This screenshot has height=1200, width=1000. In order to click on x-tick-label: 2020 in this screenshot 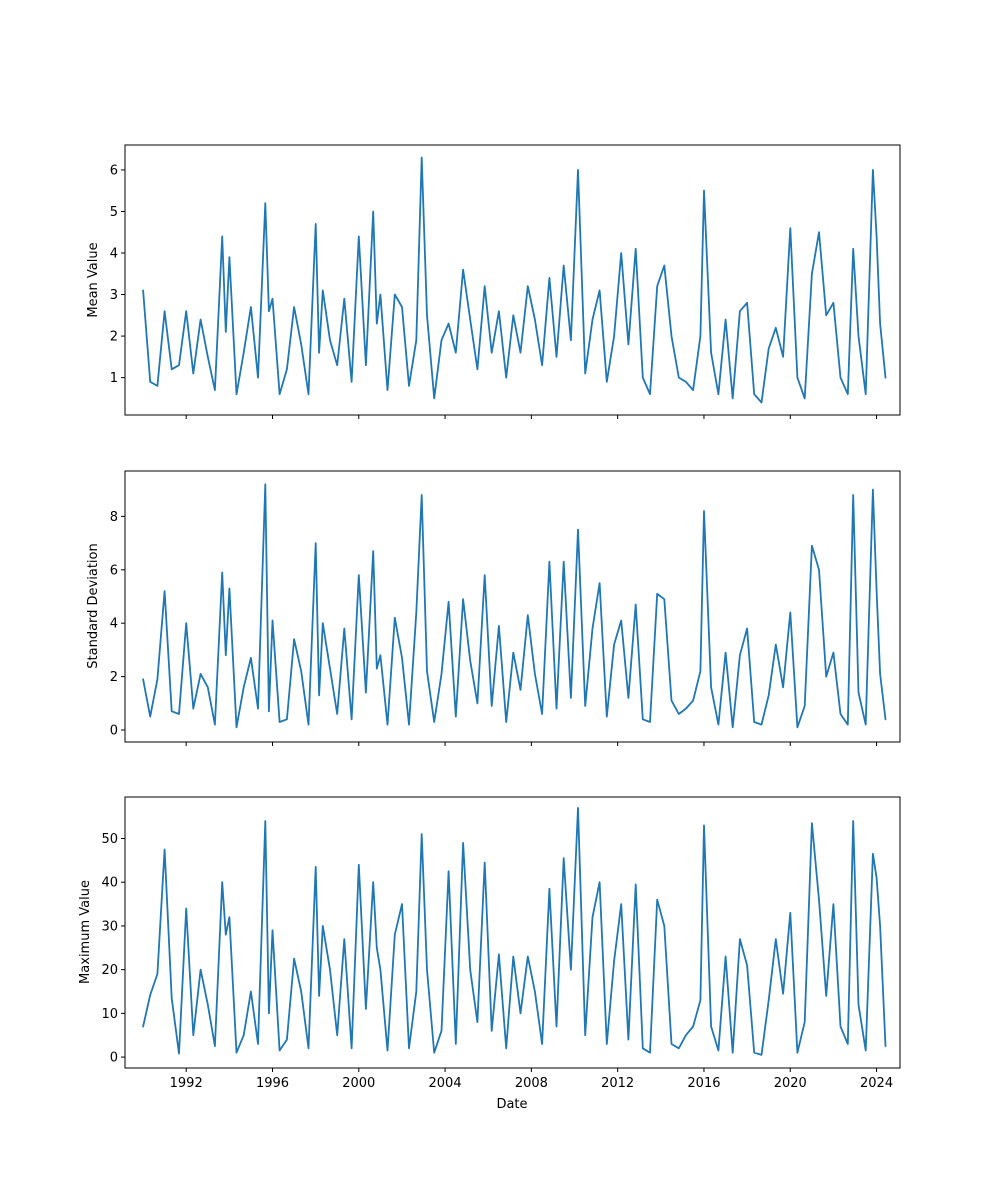, I will do `click(790, 1083)`.